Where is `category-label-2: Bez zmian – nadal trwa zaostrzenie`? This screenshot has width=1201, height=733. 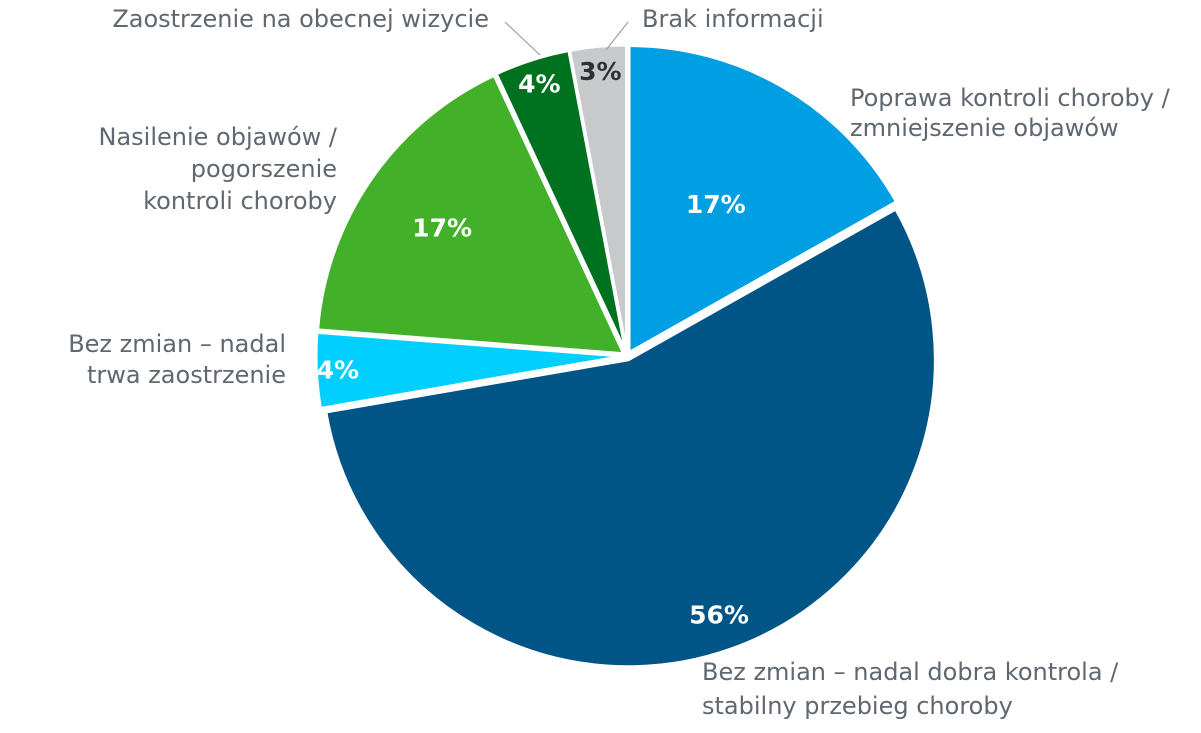
category-label-2: Bez zmian – nadal trwa zaostrzenie is located at coordinates (177, 359).